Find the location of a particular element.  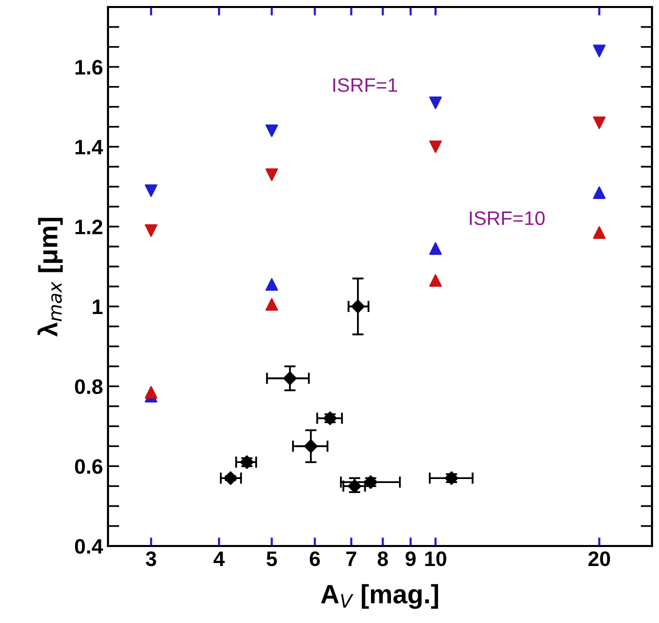

y-axis-title: λ$_{max}$ [μm] is located at coordinates (50, 277).